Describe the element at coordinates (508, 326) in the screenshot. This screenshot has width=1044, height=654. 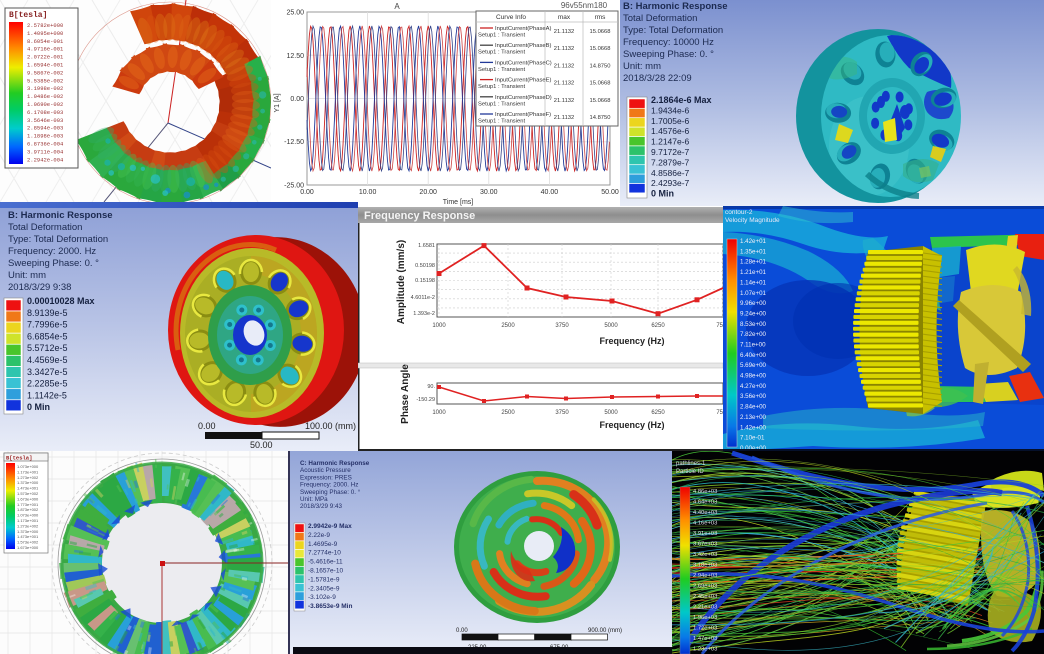
I see `svg-text: 2500` at that location.